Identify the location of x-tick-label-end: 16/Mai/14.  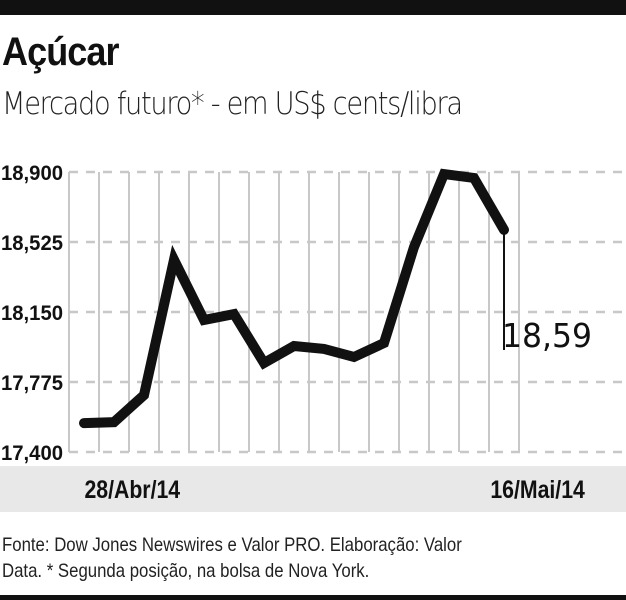
(537, 490).